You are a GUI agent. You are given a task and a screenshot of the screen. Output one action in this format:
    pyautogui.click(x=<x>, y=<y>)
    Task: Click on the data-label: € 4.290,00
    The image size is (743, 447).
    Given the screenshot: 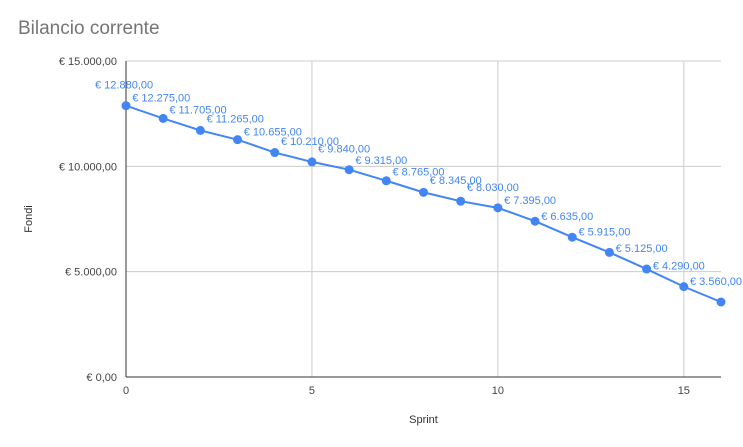 What is the action you would take?
    pyautogui.click(x=679, y=267)
    